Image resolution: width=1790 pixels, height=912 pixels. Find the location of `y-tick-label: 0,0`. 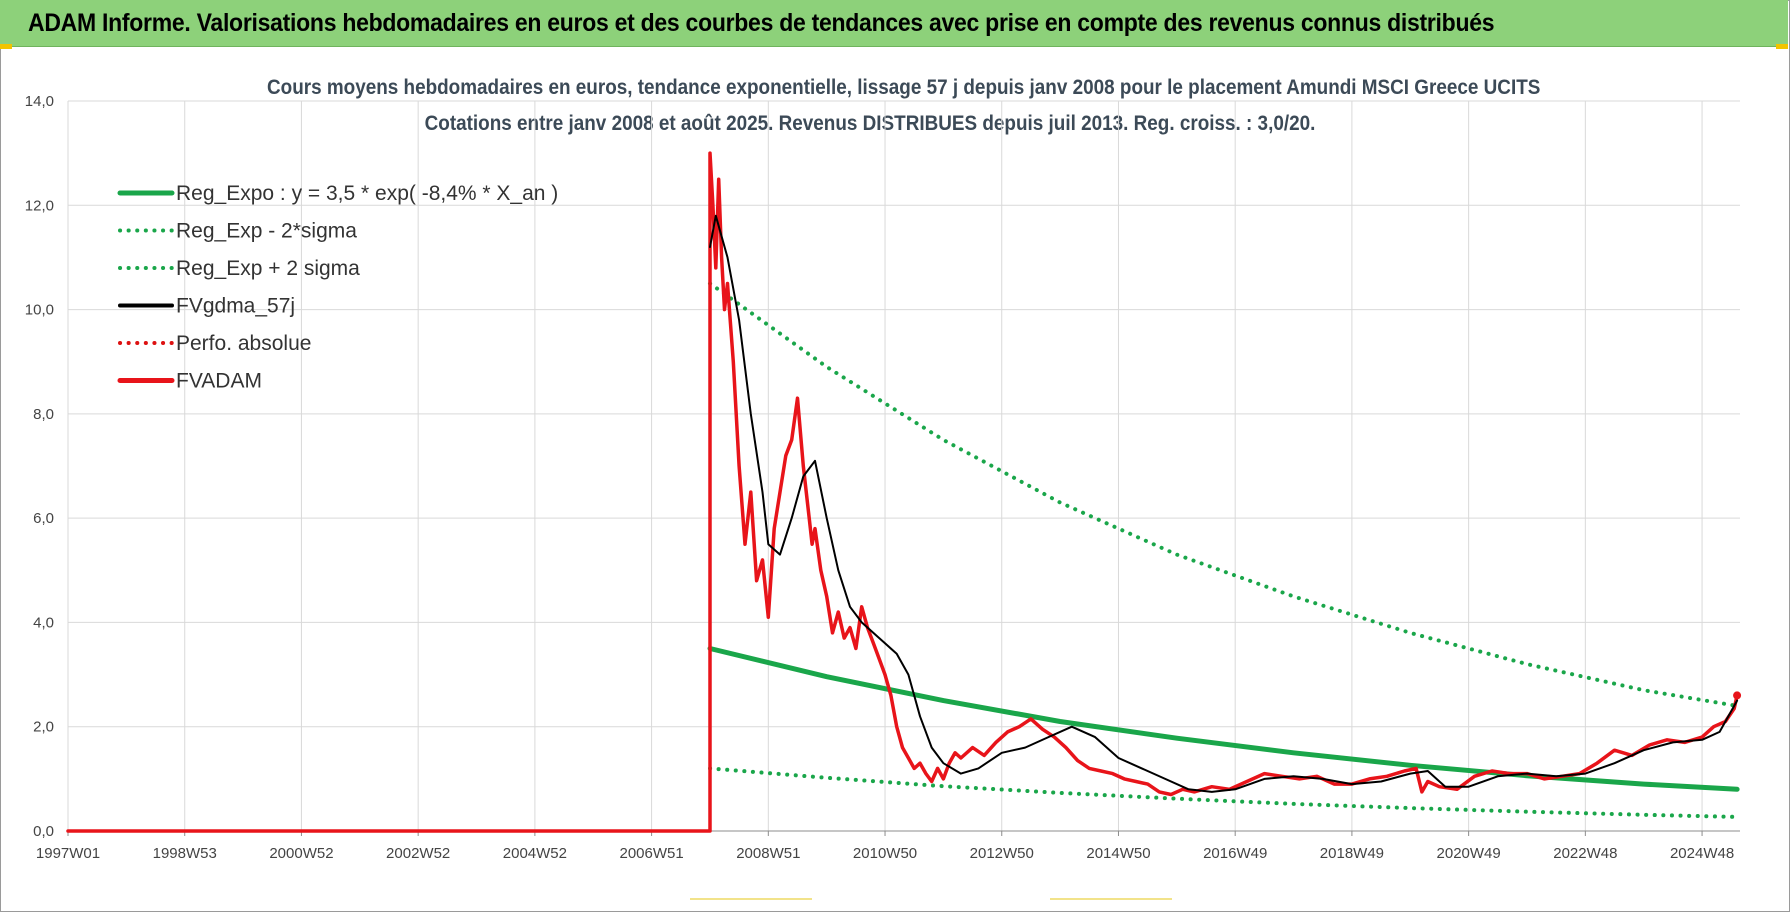

y-tick-label: 0,0 is located at coordinates (43, 831).